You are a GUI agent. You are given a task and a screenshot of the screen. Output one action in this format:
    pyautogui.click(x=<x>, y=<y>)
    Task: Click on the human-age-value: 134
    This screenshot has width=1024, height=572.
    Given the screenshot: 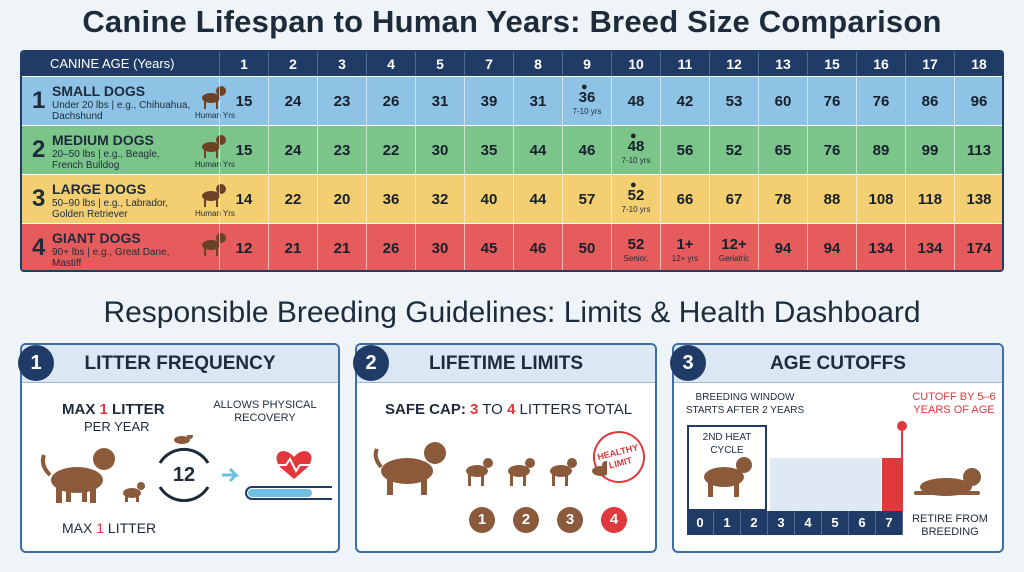 What is the action you would take?
    pyautogui.click(x=881, y=248)
    